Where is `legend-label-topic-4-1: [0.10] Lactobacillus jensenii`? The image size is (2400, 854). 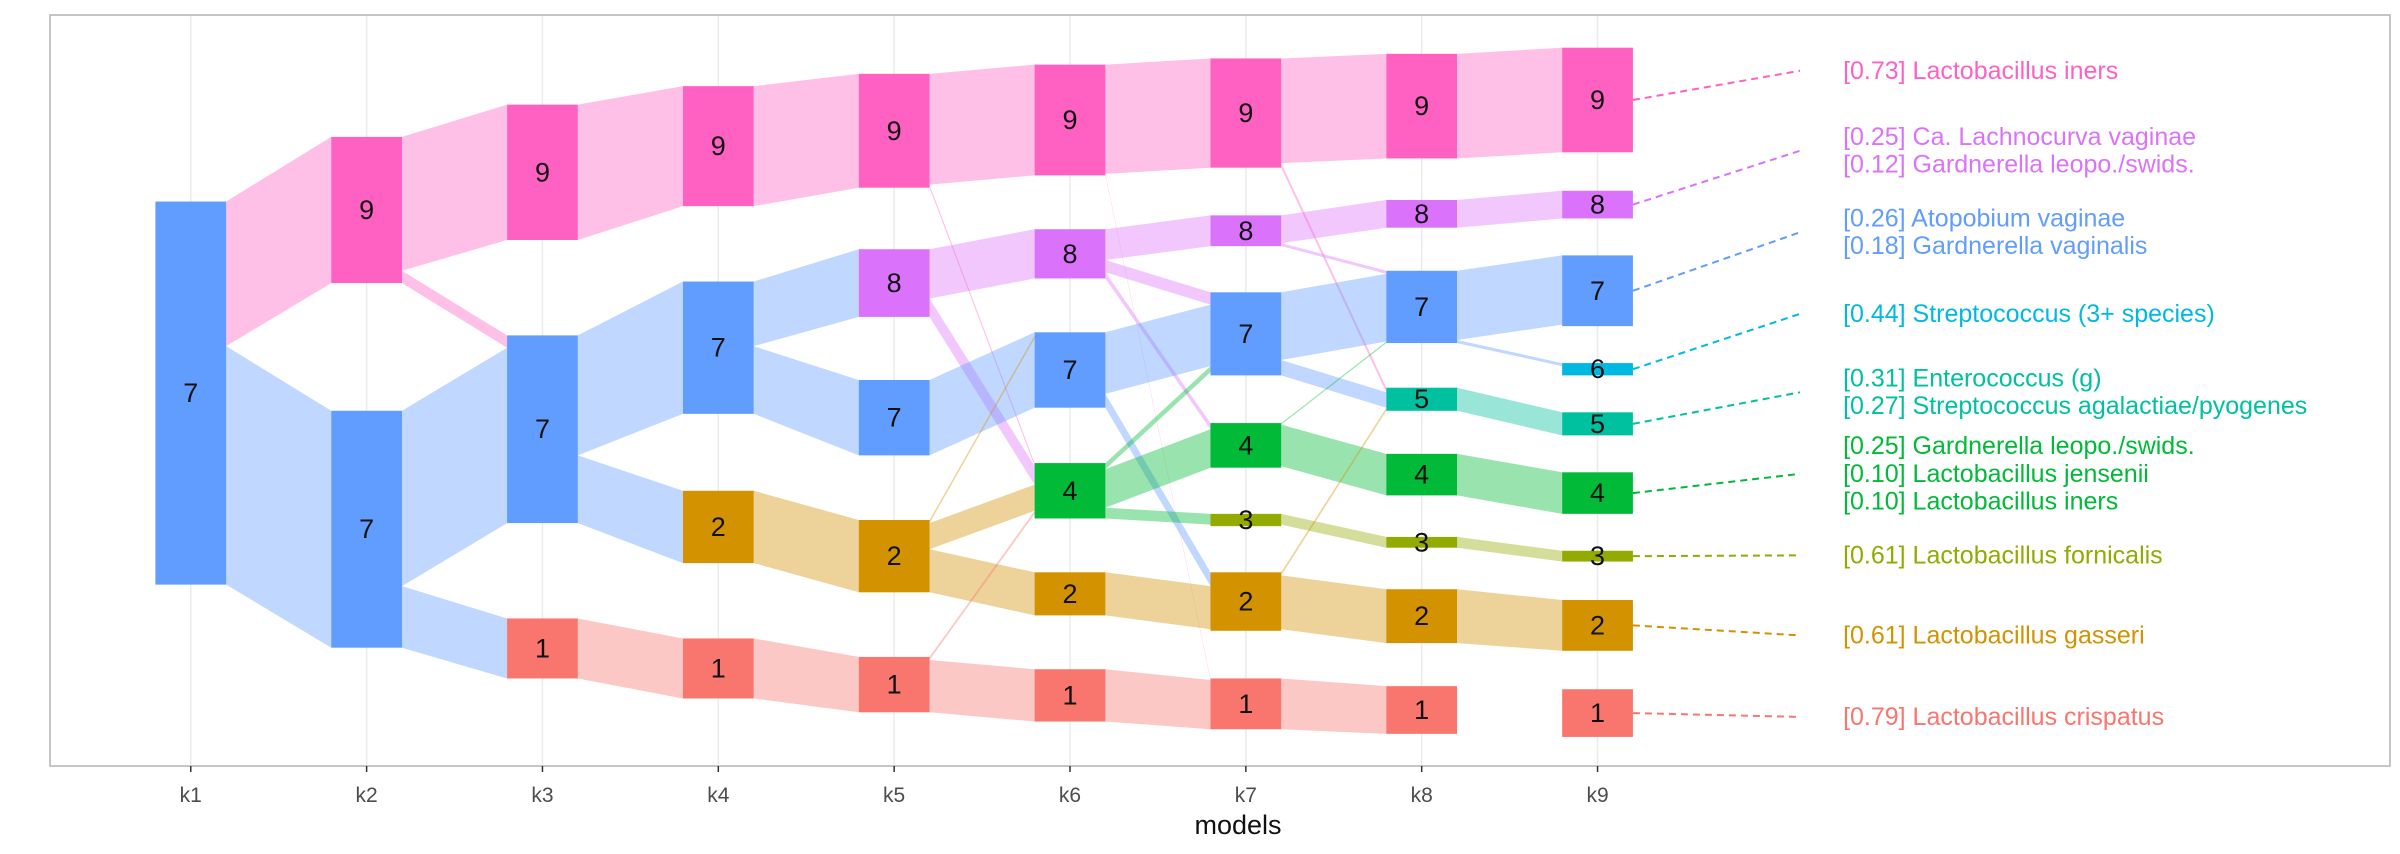
legend-label-topic-4-1: [0.10] Lactobacillus jensenii is located at coordinates (1996, 474).